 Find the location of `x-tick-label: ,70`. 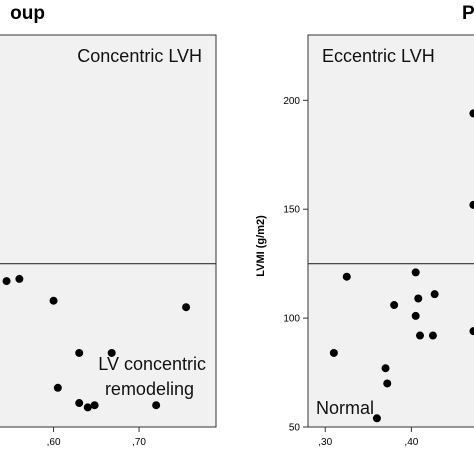

x-tick-label: ,70 is located at coordinates (139, 442).